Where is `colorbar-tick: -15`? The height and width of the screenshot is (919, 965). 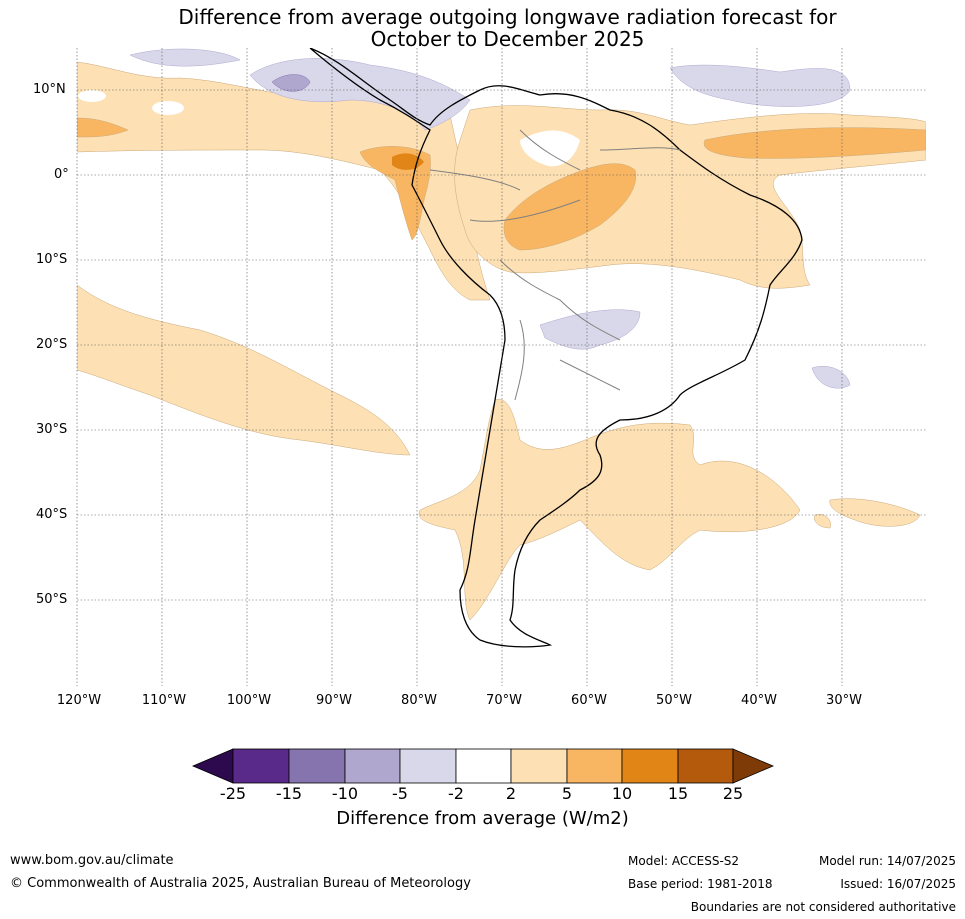
colorbar-tick: -15 is located at coordinates (289, 793).